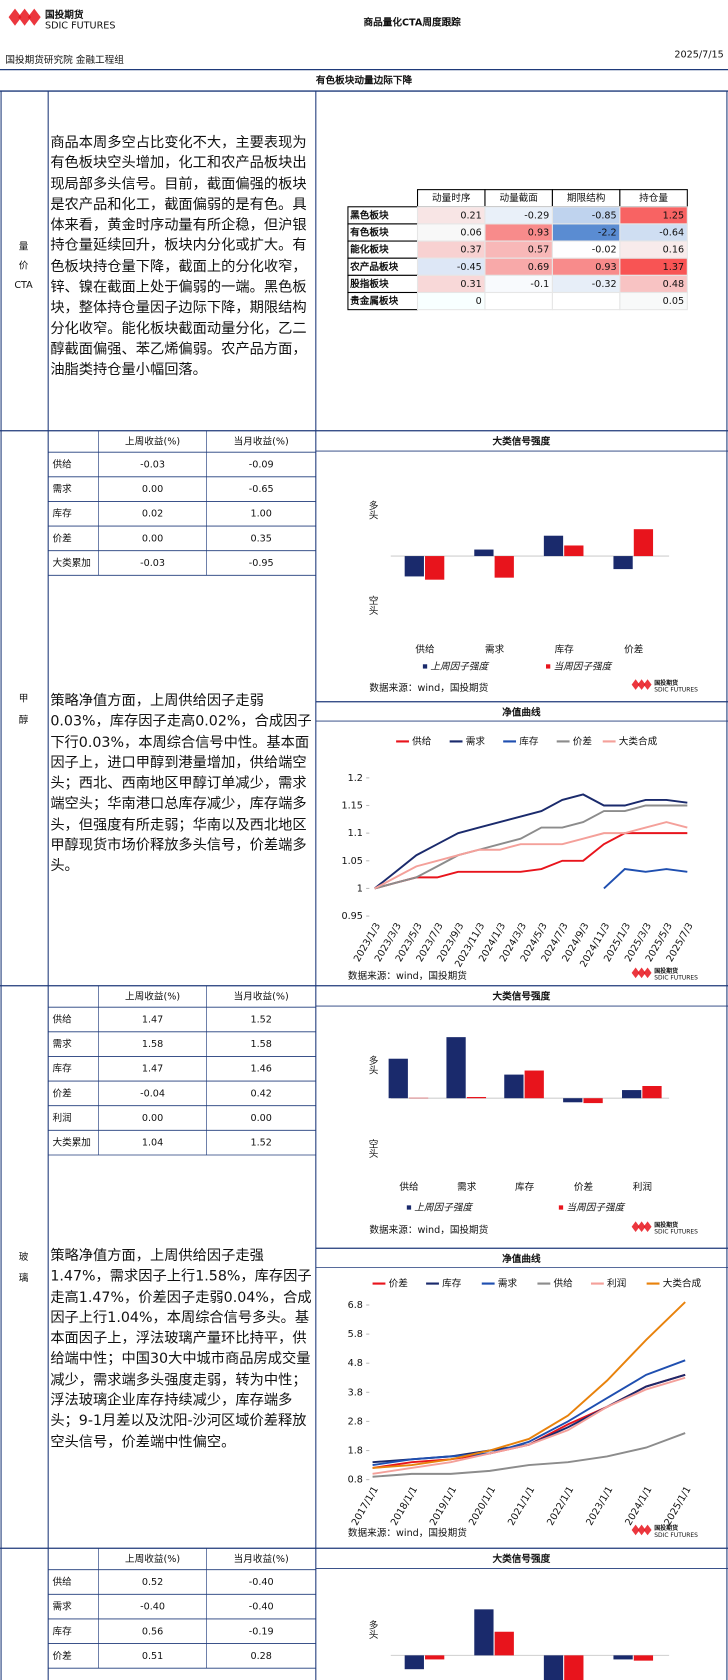 The height and width of the screenshot is (1680, 728). I want to click on short-label: 空头, so click(373, 1148).